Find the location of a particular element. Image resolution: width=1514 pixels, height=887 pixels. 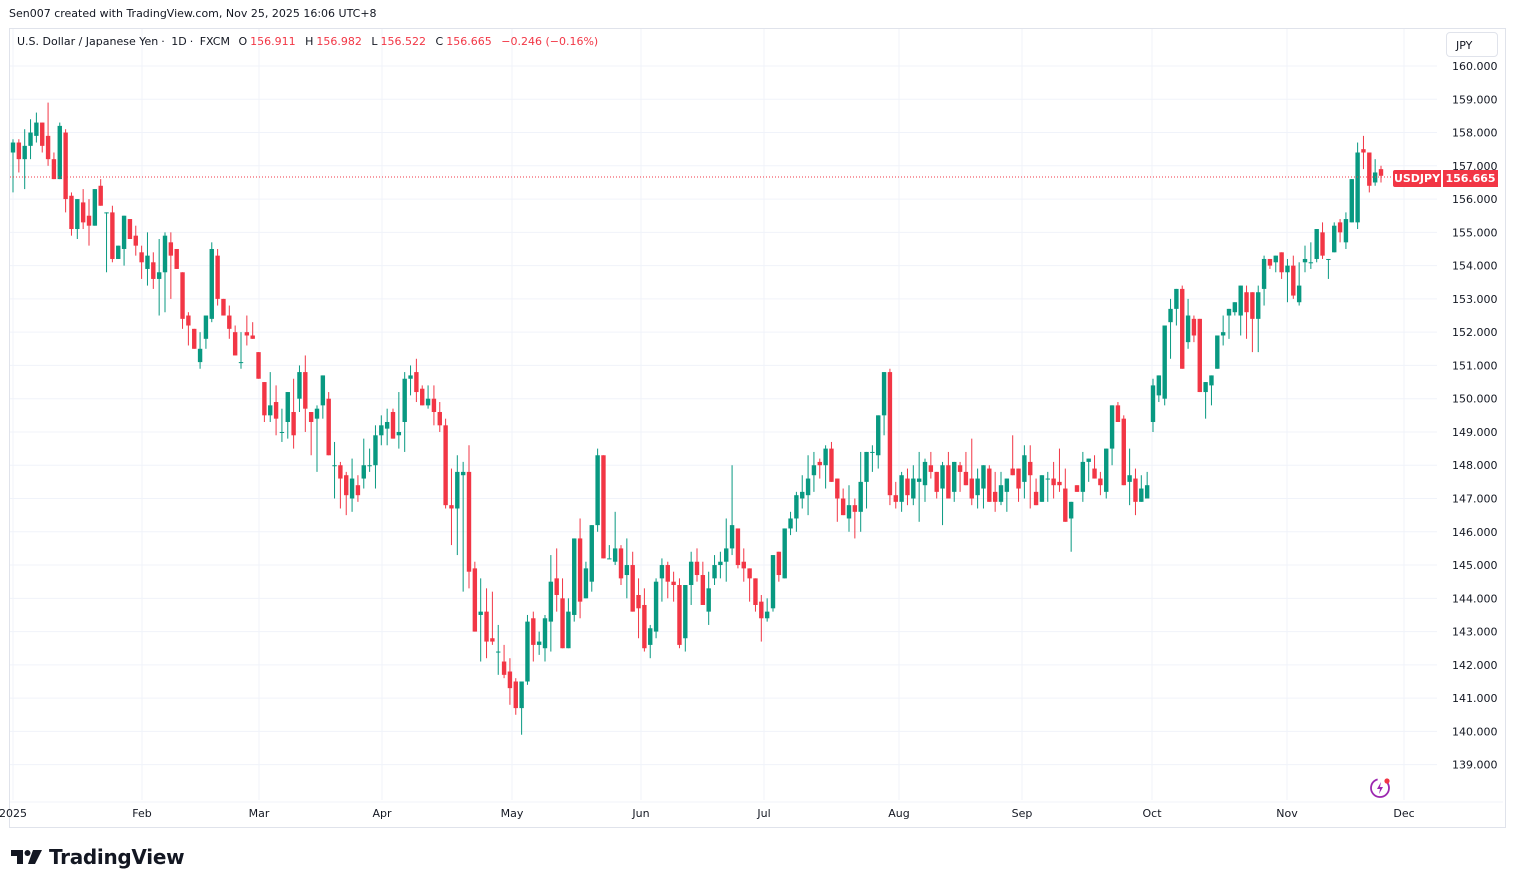

x-axis-label: Nov is located at coordinates (1287, 813).